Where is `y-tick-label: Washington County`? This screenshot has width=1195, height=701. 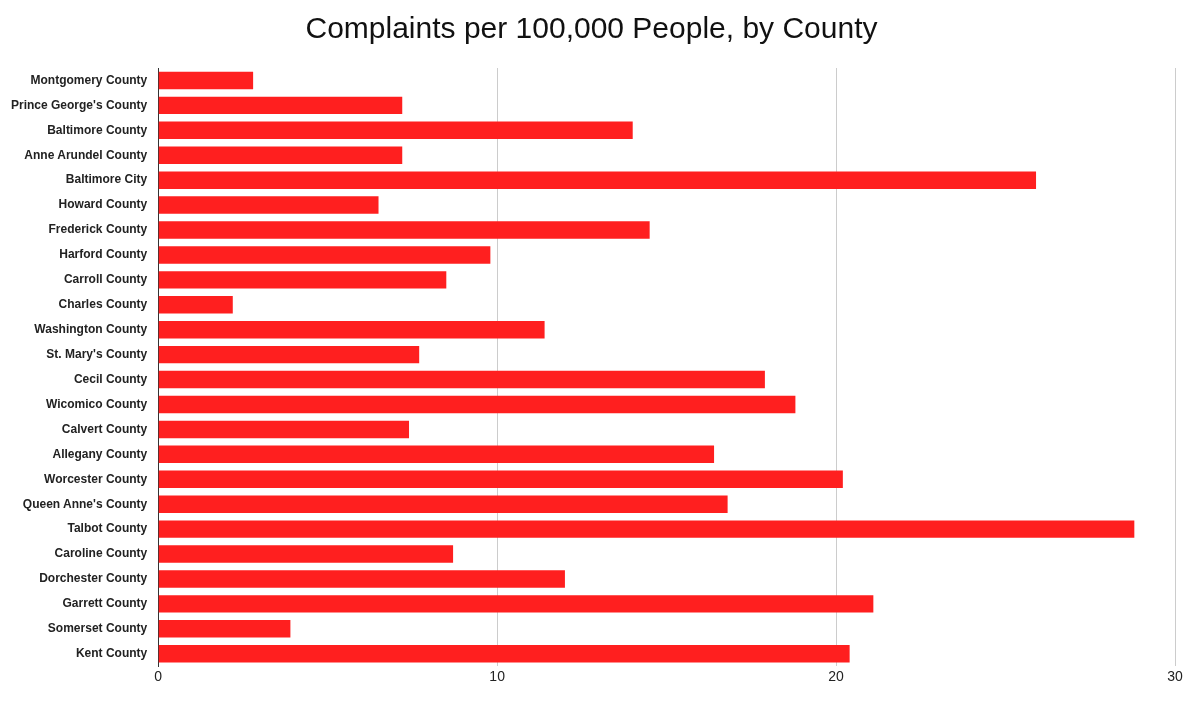
y-tick-label: Washington County is located at coordinates (91, 329).